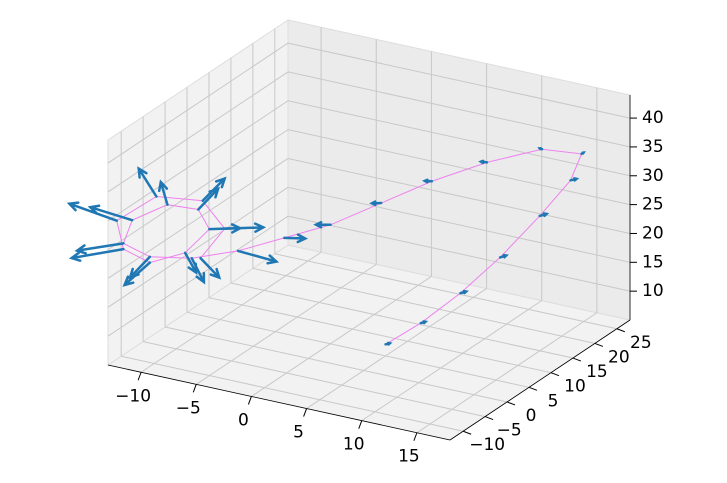 The height and width of the screenshot is (483, 727). What do you see at coordinates (653, 291) in the screenshot?
I see `z-tick-label: 10` at bounding box center [653, 291].